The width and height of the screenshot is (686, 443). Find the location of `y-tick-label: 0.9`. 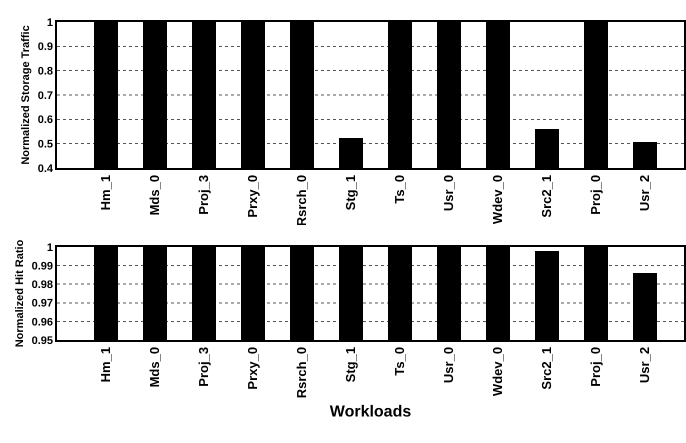

y-tick-label: 0.9 is located at coordinates (46, 47).